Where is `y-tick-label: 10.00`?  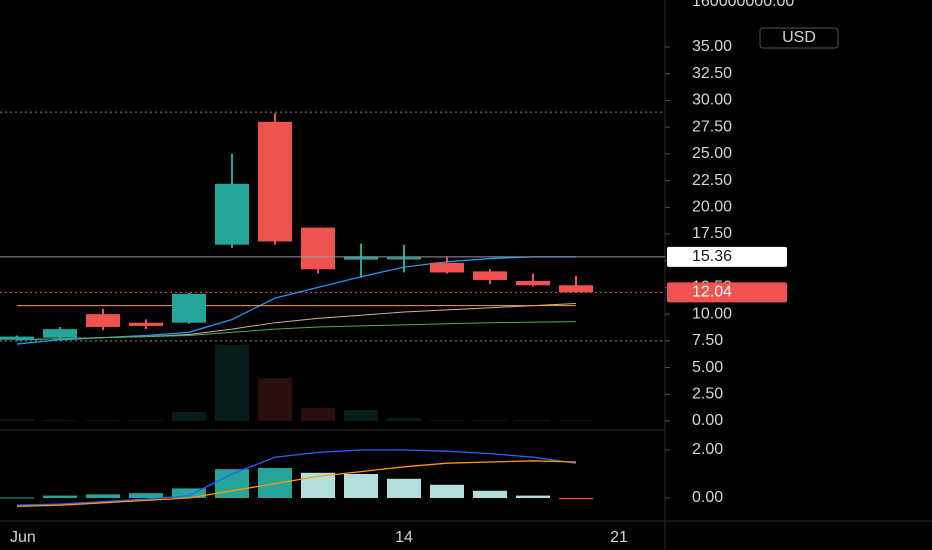
y-tick-label: 10.00 is located at coordinates (712, 313).